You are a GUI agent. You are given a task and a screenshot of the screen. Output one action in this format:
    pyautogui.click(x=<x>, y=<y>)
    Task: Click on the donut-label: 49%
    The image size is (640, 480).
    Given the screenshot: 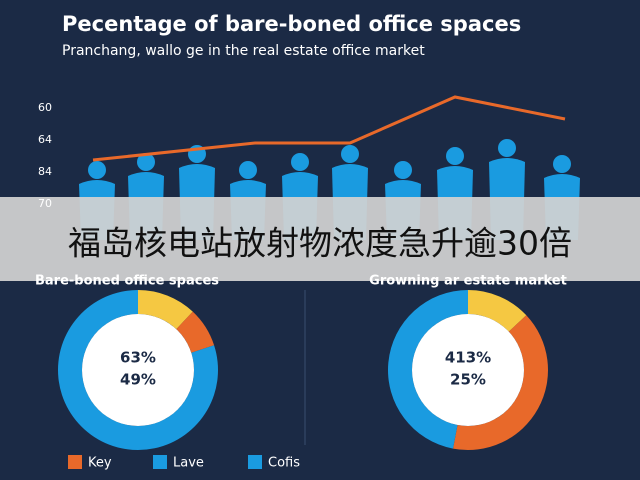 What is the action you would take?
    pyautogui.click(x=138, y=380)
    